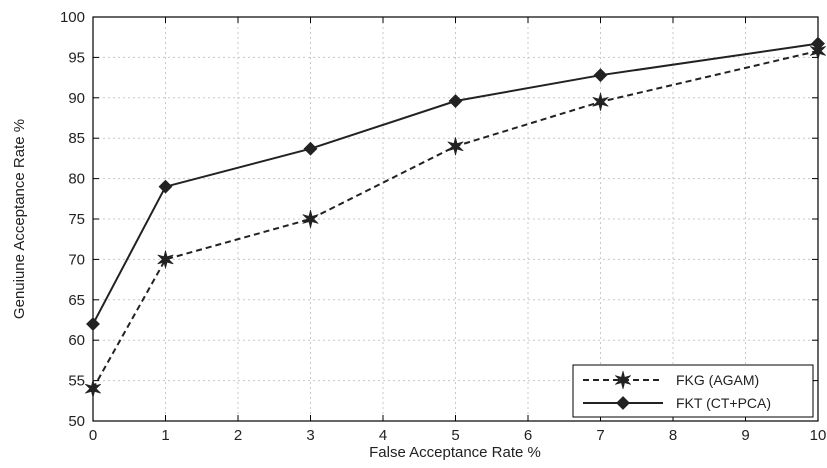  What do you see at coordinates (93, 435) in the screenshot?
I see `x-tick-label: 0` at bounding box center [93, 435].